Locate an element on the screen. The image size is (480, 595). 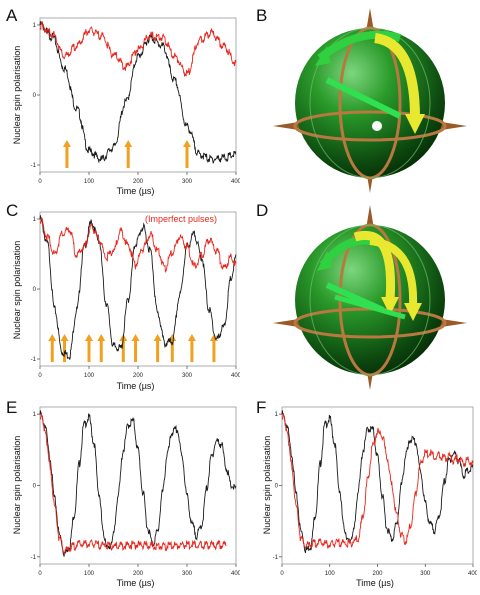
chart-e: 0 100 200 300 400 -1 0 1 is located at coordinates (135, 491).